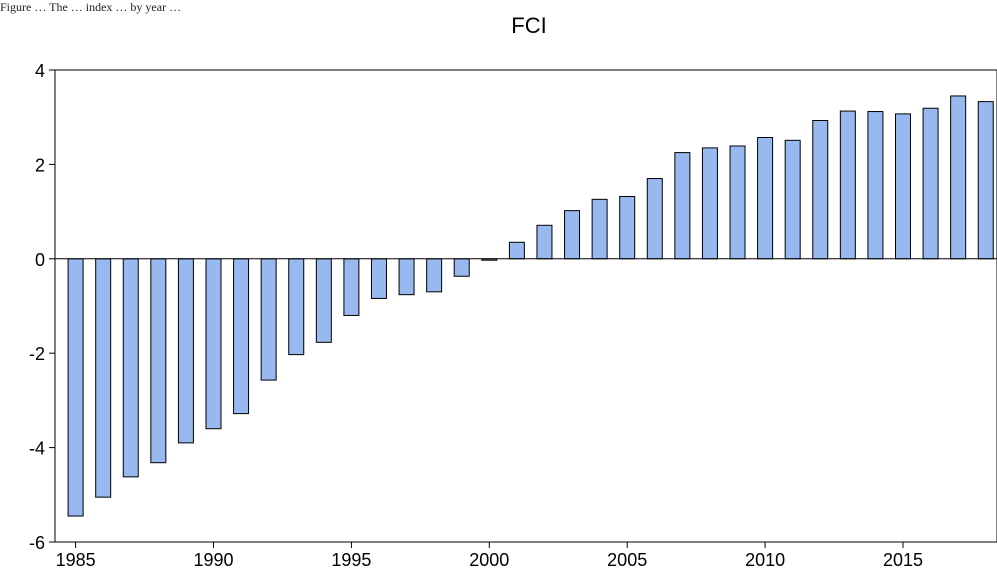  What do you see at coordinates (765, 198) in the screenshot?
I see `bar-2010` at bounding box center [765, 198].